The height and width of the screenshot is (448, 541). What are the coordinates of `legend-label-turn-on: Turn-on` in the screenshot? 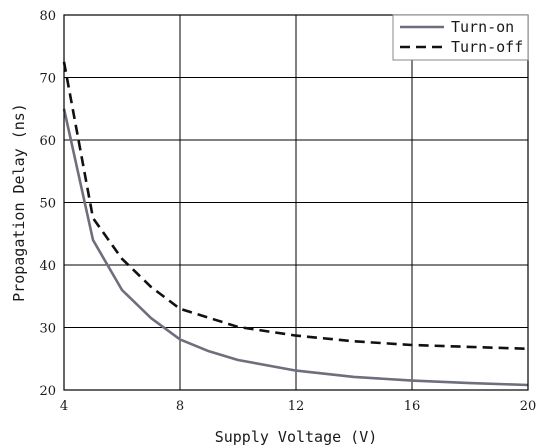 It's located at (482, 27).